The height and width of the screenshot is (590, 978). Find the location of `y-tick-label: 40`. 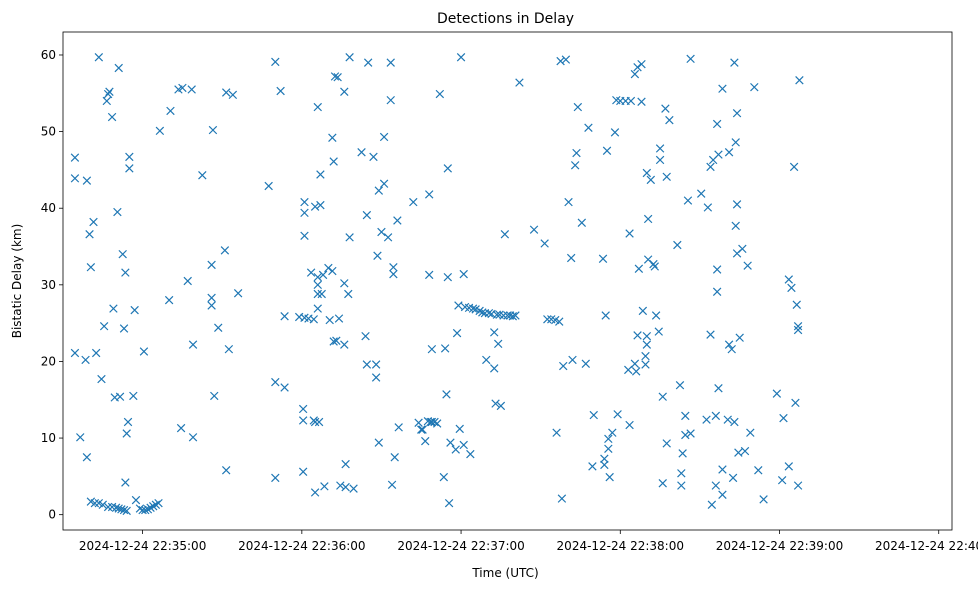

y-tick-label: 40 is located at coordinates (48, 208).